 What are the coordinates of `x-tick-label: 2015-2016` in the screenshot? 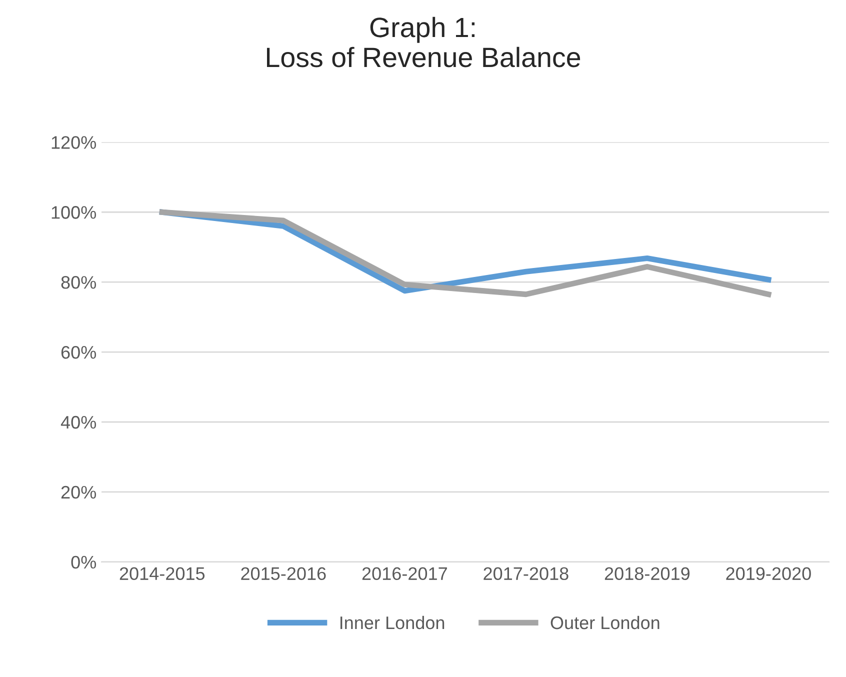 It's located at (283, 573).